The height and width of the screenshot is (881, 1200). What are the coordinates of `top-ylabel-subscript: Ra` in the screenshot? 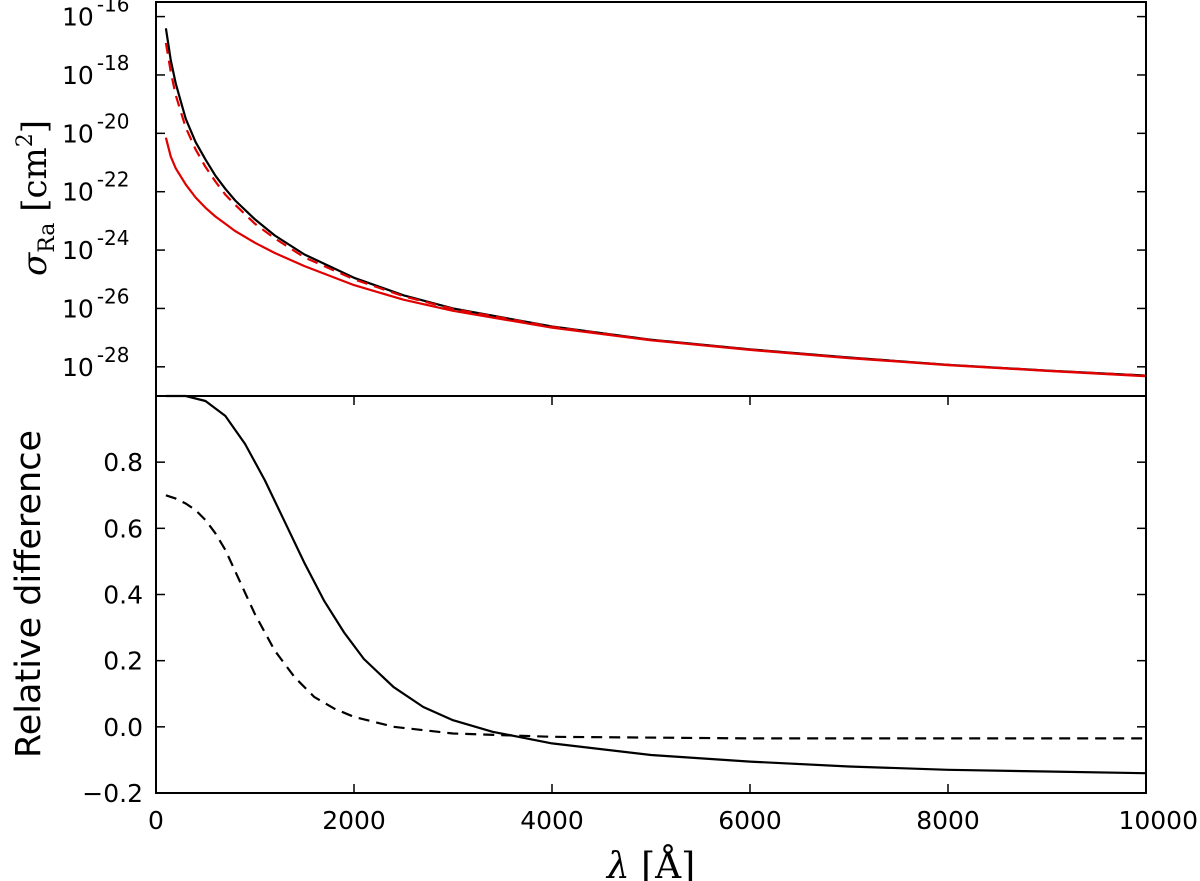 It's located at (47, 238).